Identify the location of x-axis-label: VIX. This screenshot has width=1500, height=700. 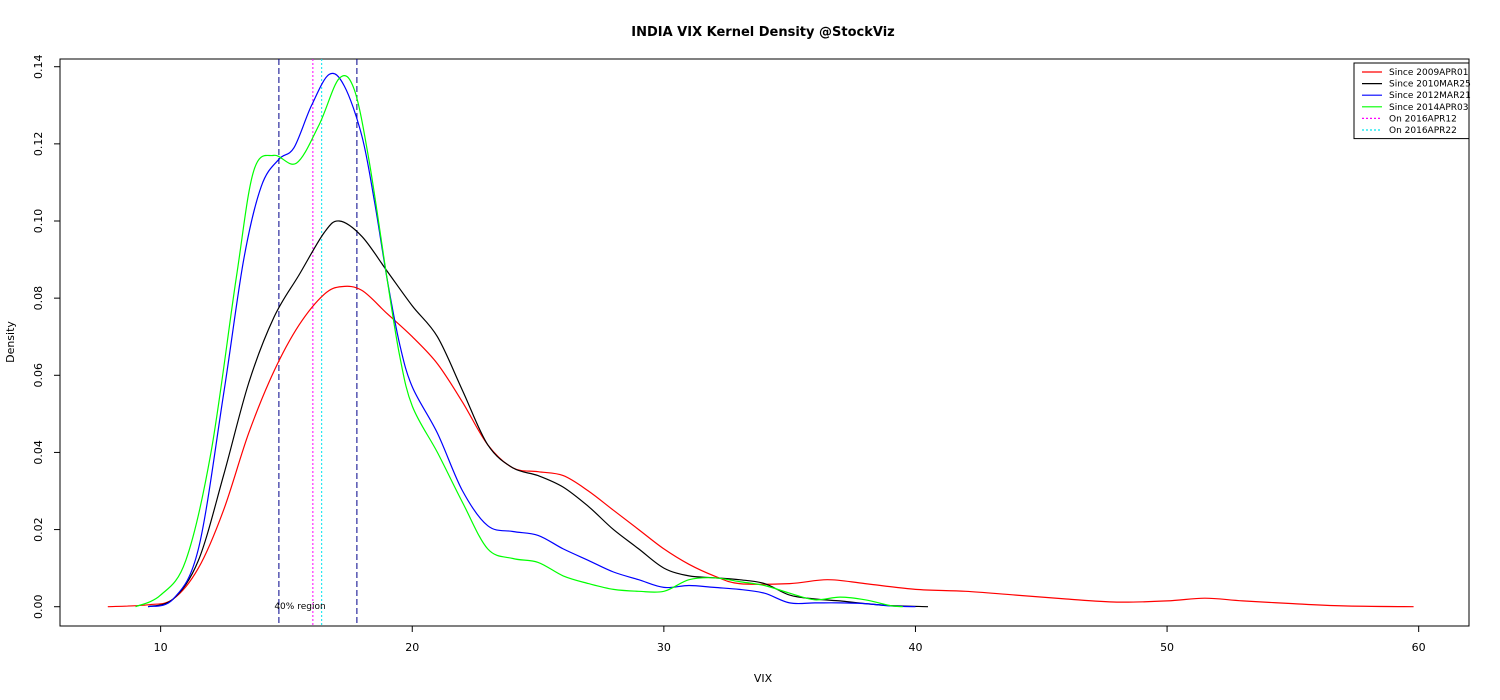
(763, 678).